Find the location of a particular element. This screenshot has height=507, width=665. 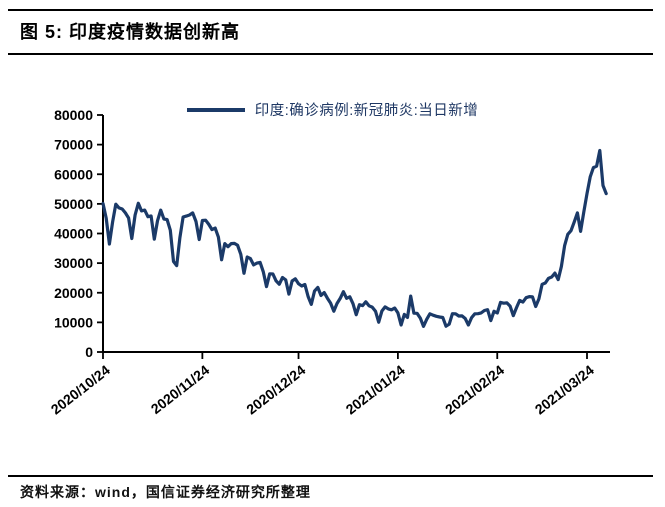

figure-title: 图 5: 印度疫情数据创新高 is located at coordinates (130, 32).